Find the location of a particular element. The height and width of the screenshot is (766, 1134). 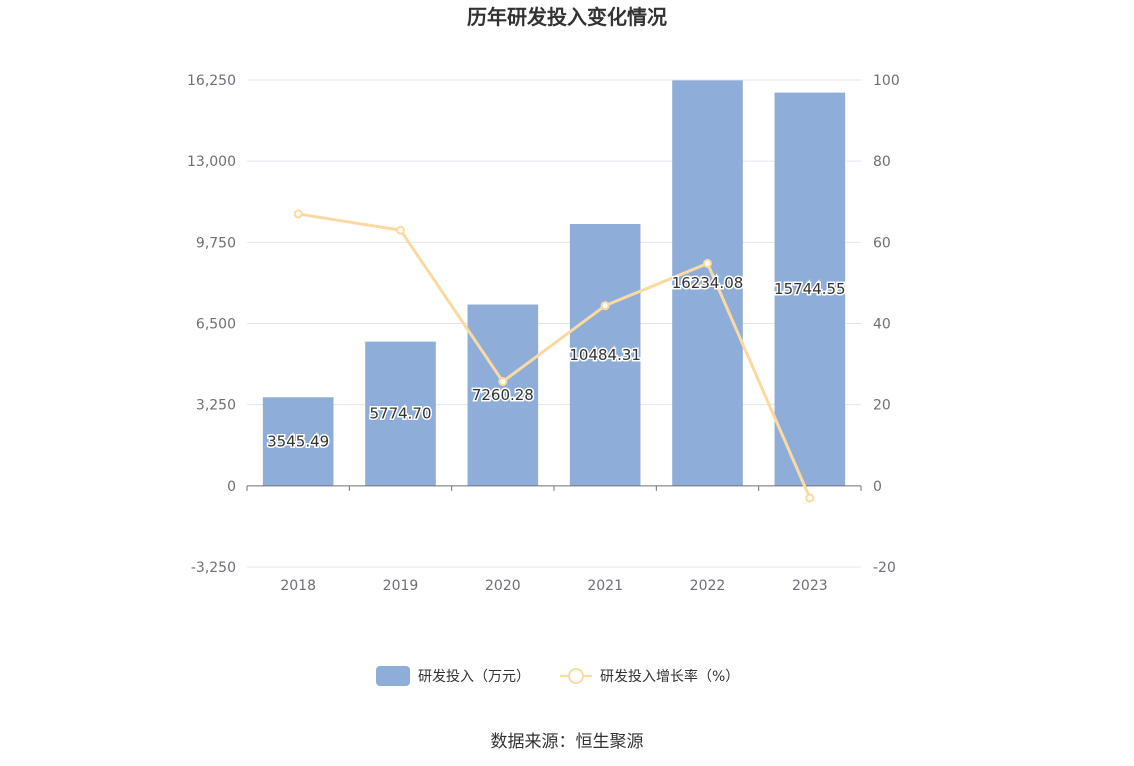

right-tick-label: 100 is located at coordinates (886, 81).